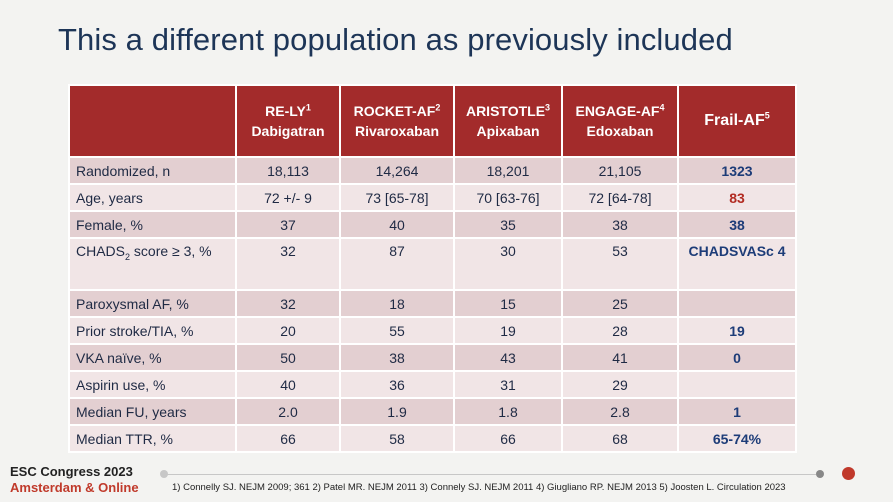  What do you see at coordinates (737, 330) in the screenshot?
I see `frail-cell: 19` at bounding box center [737, 330].